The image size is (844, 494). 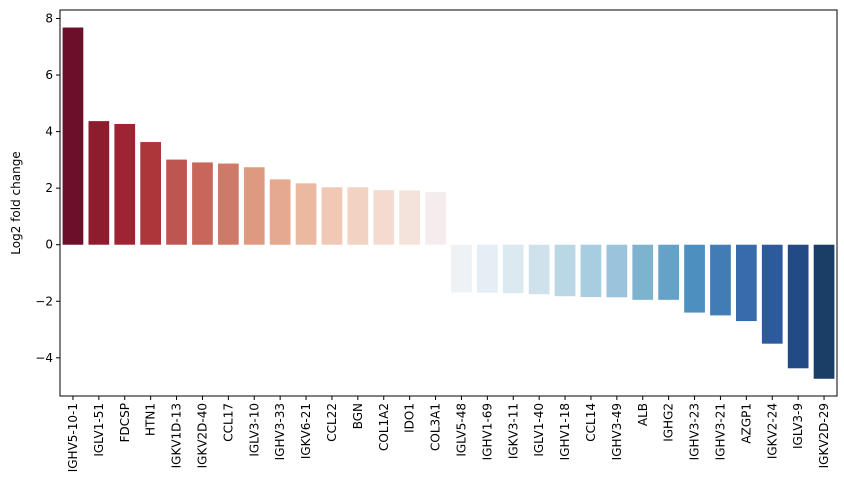 What do you see at coordinates (539, 430) in the screenshot?
I see `x-tick-label: IGLV1-40` at bounding box center [539, 430].